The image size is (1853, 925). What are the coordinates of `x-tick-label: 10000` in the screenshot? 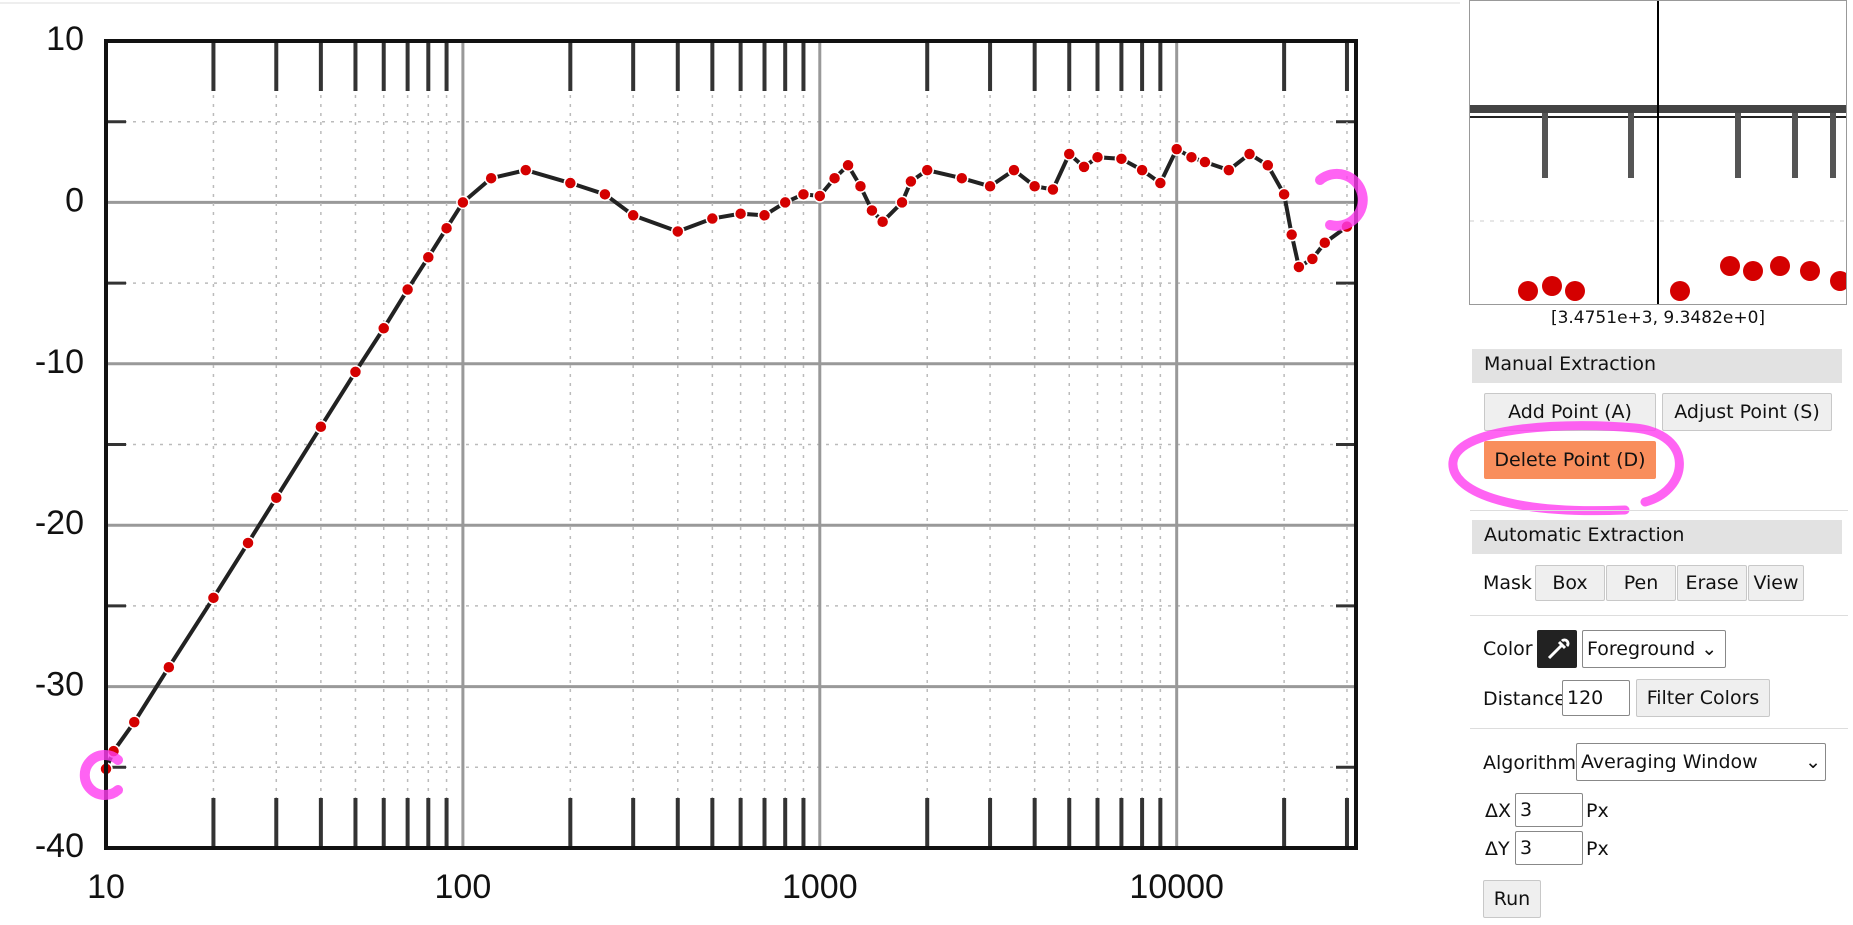 It's located at (1176, 887).